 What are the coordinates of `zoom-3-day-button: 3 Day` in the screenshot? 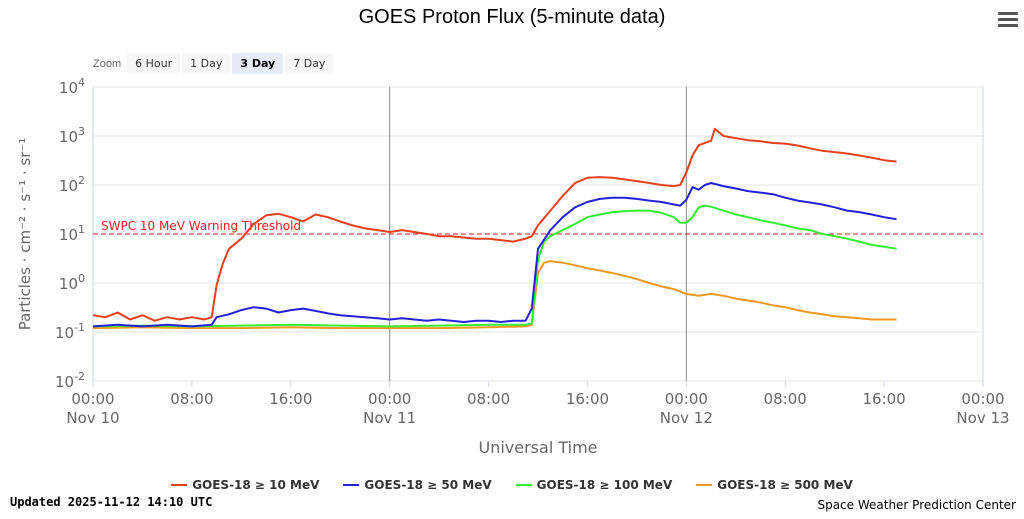 It's located at (258, 63).